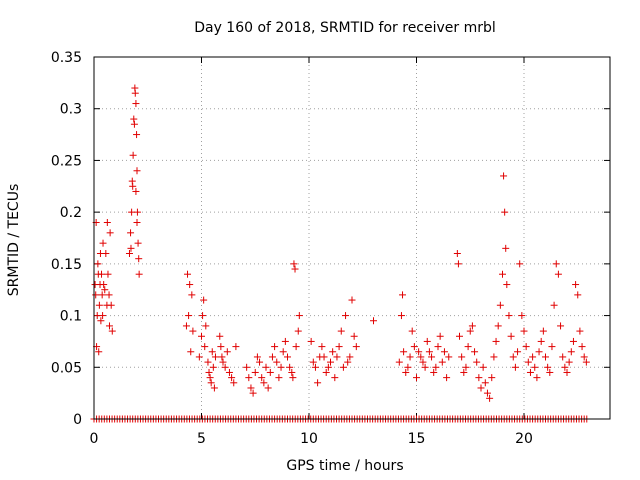 The width and height of the screenshot is (640, 480). Describe the element at coordinates (417, 439) in the screenshot. I see `x-tick-label: 15` at that location.